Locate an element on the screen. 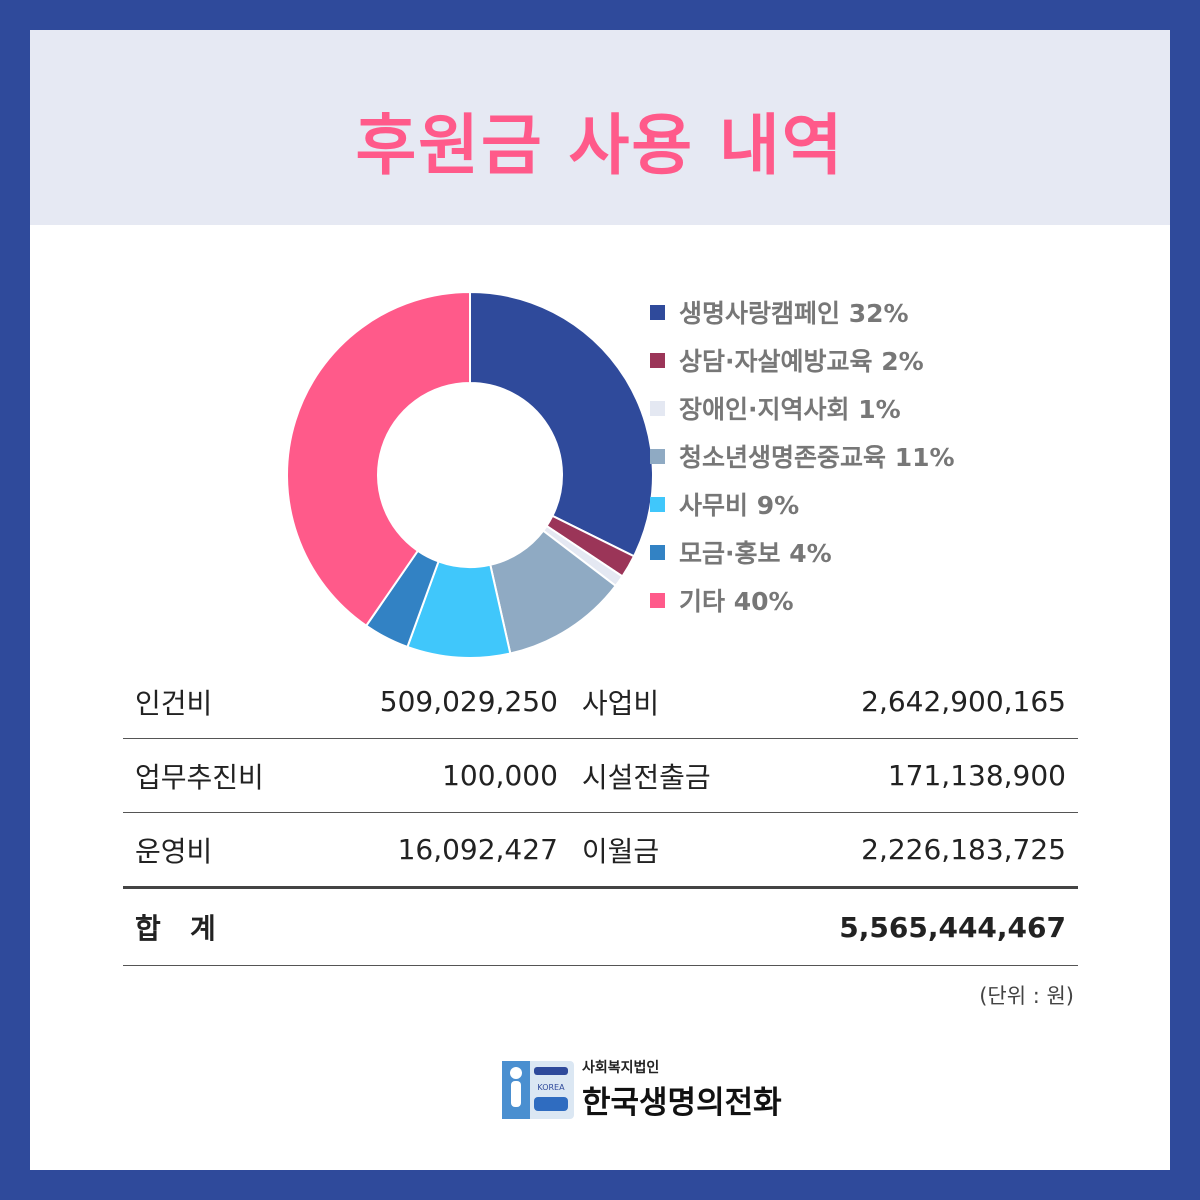 This screenshot has height=1200, width=1200. org-logo: KOREA 사회복지법인 한국생명의전화 is located at coordinates (642, 1089).